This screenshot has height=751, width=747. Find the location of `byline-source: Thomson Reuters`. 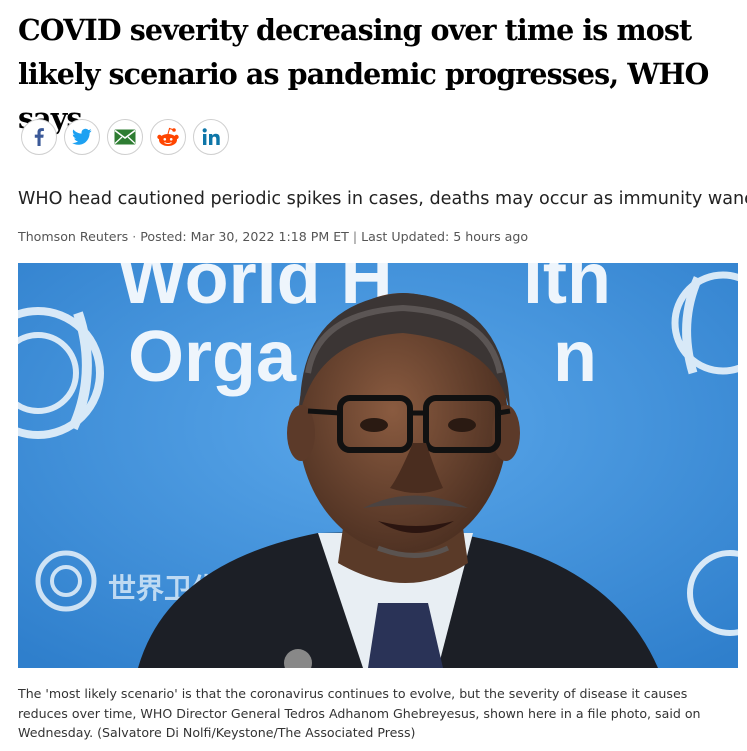

byline-source: Thomson Reuters is located at coordinates (73, 236).